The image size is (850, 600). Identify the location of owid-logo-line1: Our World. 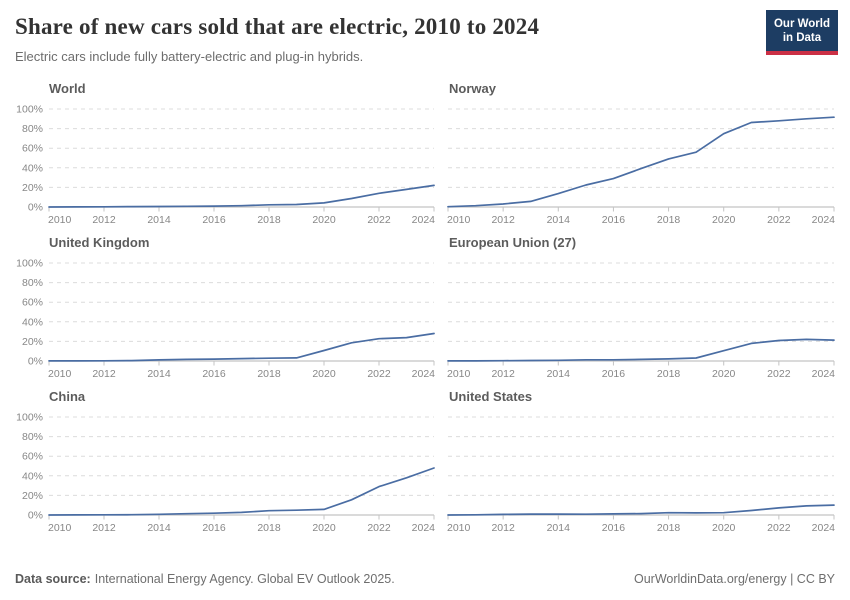
(801, 24).